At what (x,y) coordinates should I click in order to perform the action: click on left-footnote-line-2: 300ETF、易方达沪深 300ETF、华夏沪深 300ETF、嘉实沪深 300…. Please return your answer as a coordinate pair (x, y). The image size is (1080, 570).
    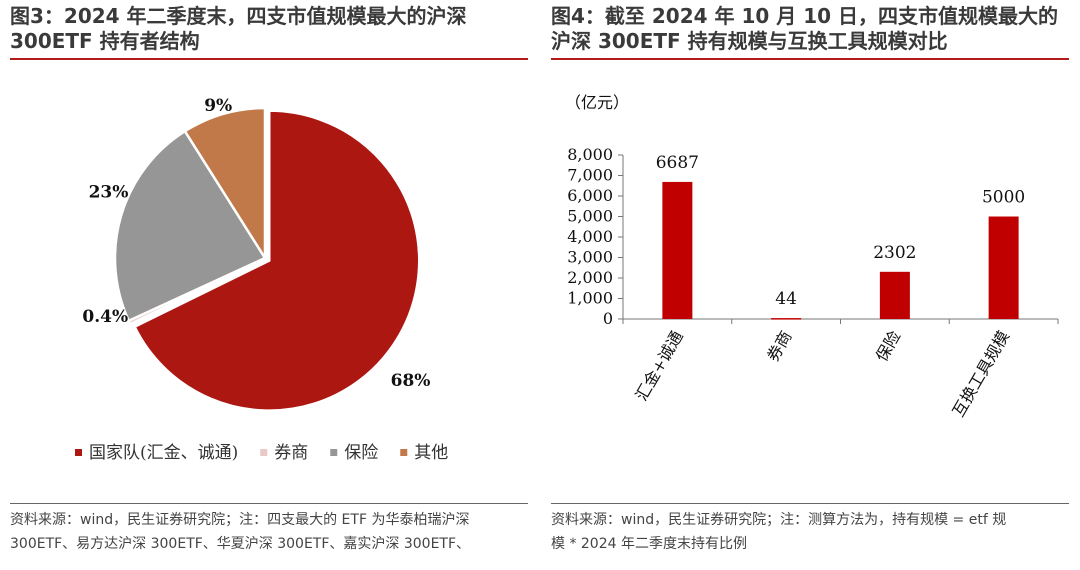
    Looking at the image, I should click on (240, 544).